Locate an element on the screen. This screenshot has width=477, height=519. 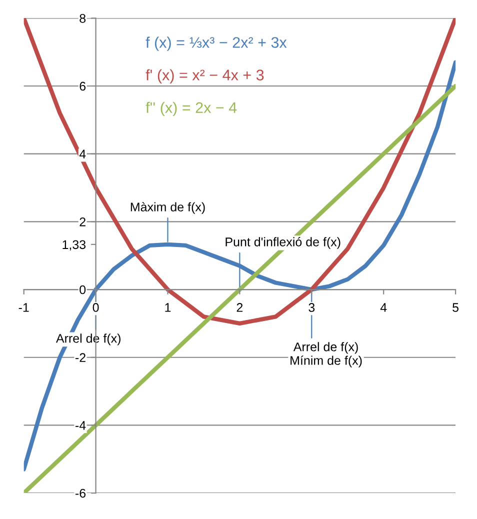
x-tick-label: 0 is located at coordinates (95, 307).